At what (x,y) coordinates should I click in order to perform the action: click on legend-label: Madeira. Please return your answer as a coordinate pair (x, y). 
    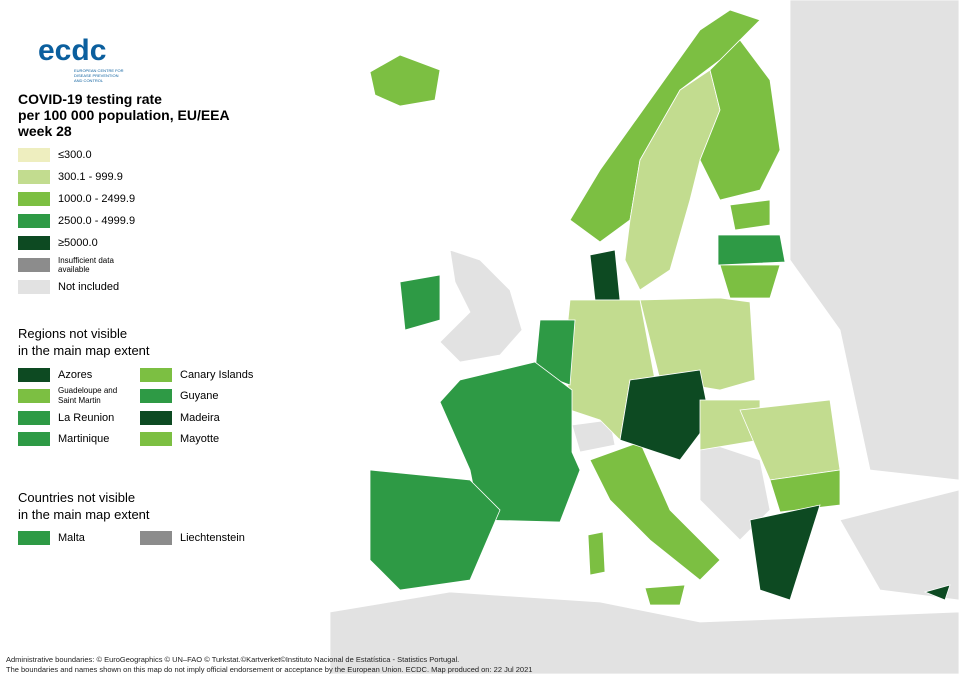
    Looking at the image, I should click on (200, 417).